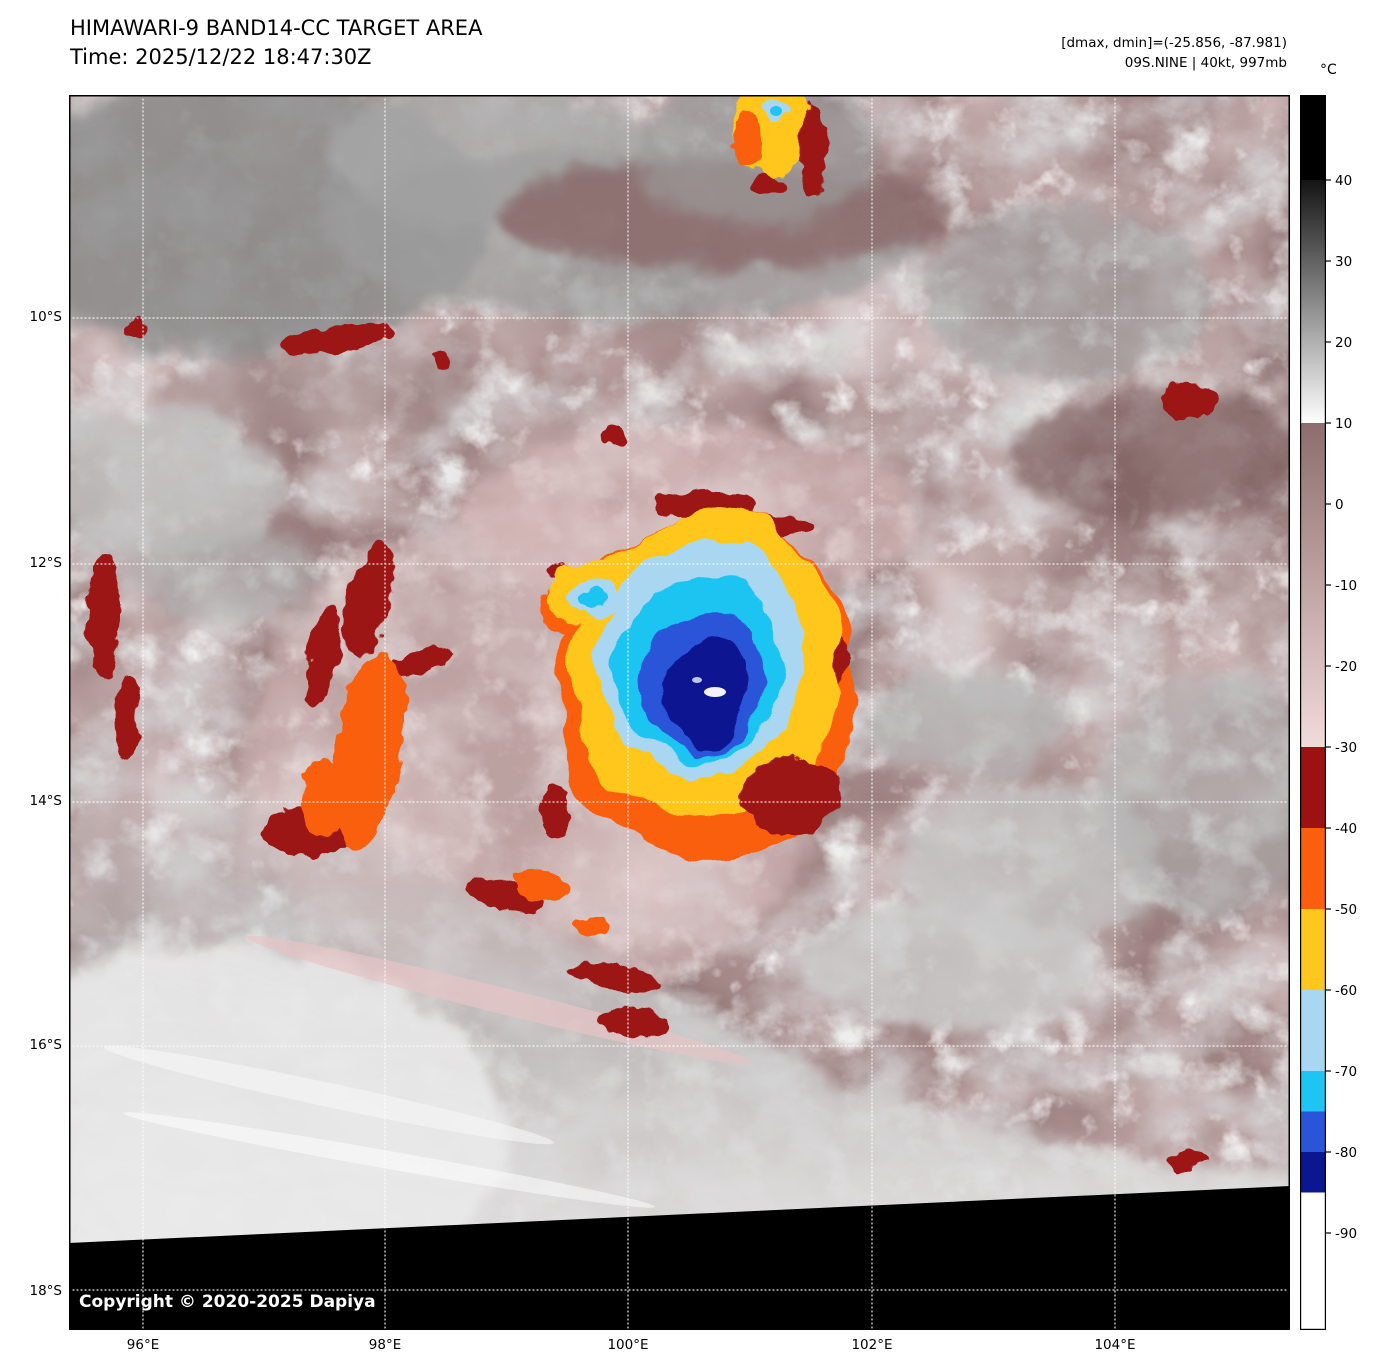  What do you see at coordinates (1346, 991) in the screenshot?
I see `colorbar-tick: -60` at bounding box center [1346, 991].